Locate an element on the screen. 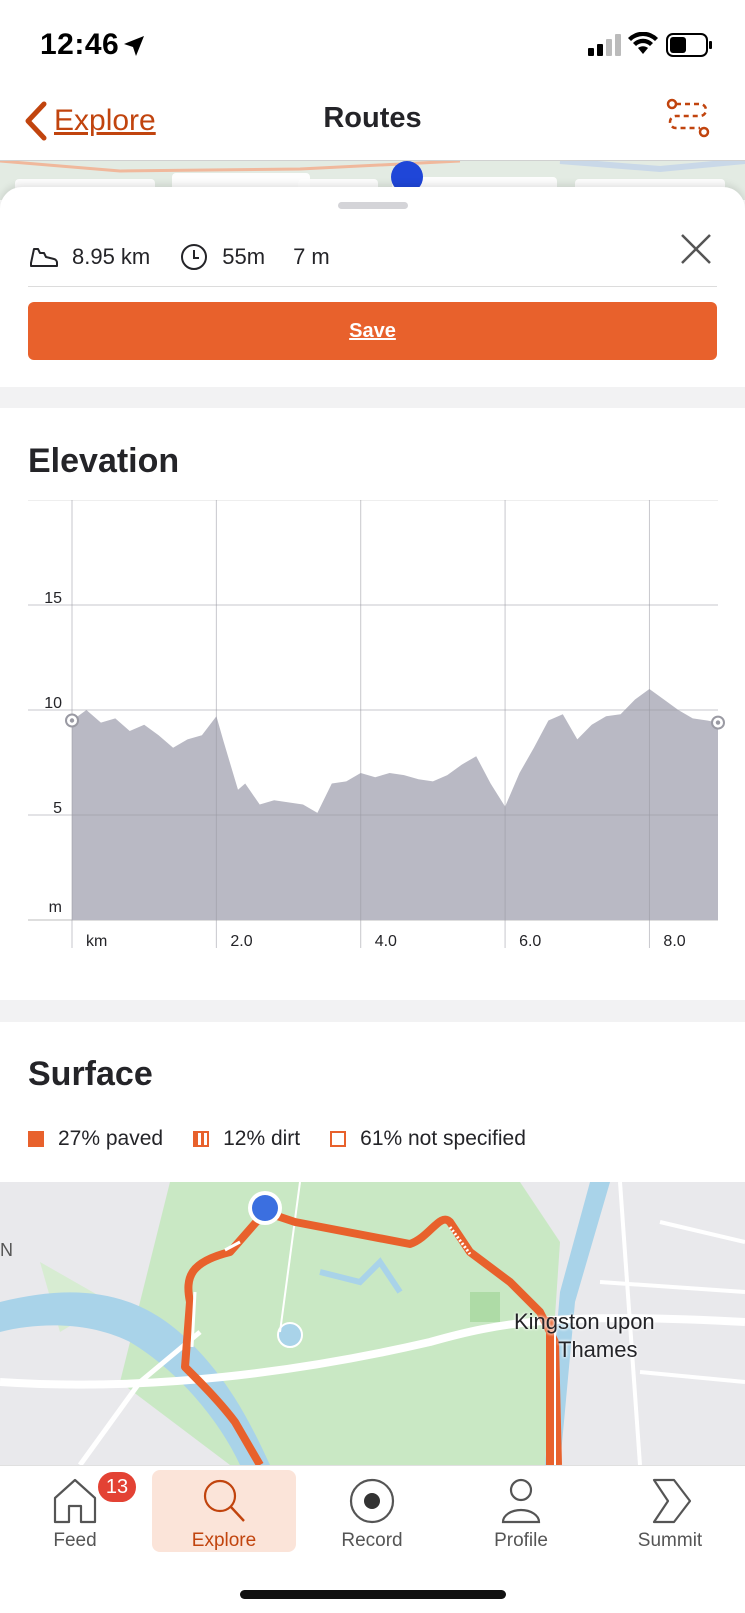 This screenshot has height=1613, width=745. legend-label: 12% dirt is located at coordinates (262, 1138).